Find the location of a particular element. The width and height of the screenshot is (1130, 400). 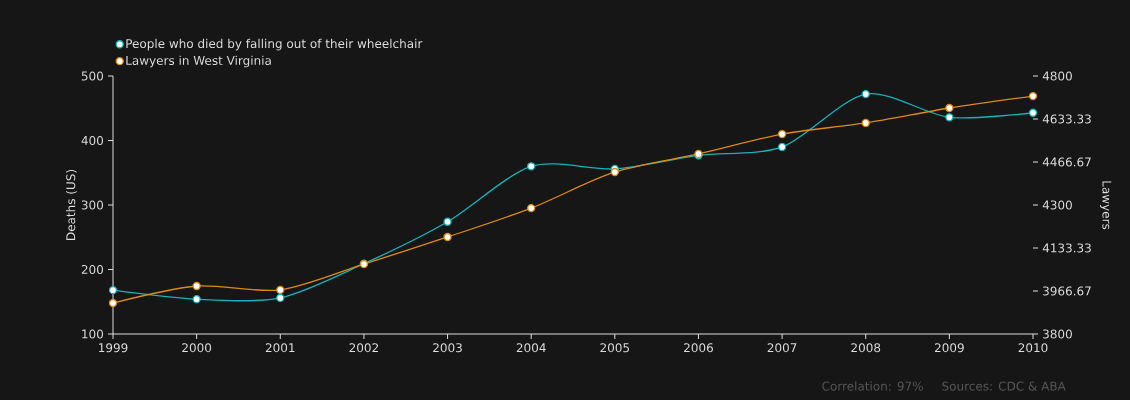

x-tick-label: 2004 is located at coordinates (531, 348).